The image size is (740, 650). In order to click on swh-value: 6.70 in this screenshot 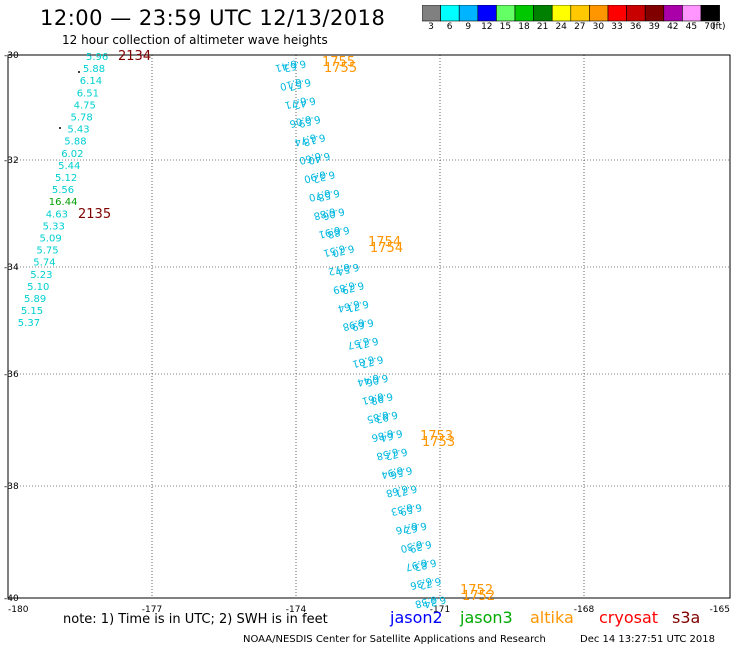, I will do `click(343, 250)`.